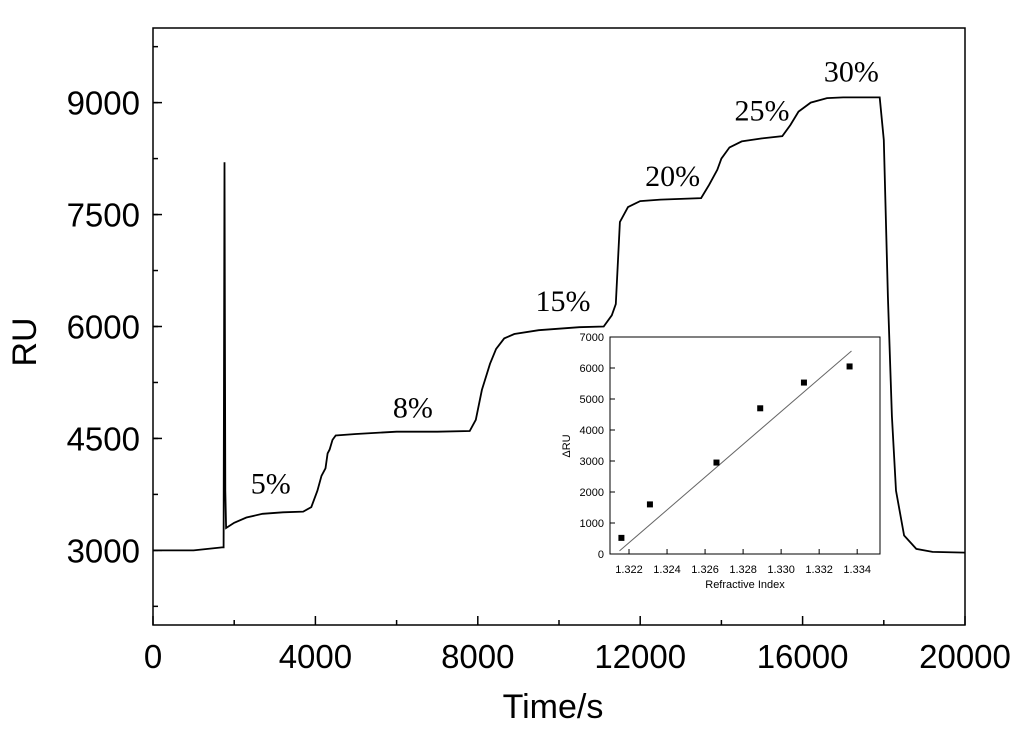  I want to click on concentration-label: 15%, so click(563, 301).